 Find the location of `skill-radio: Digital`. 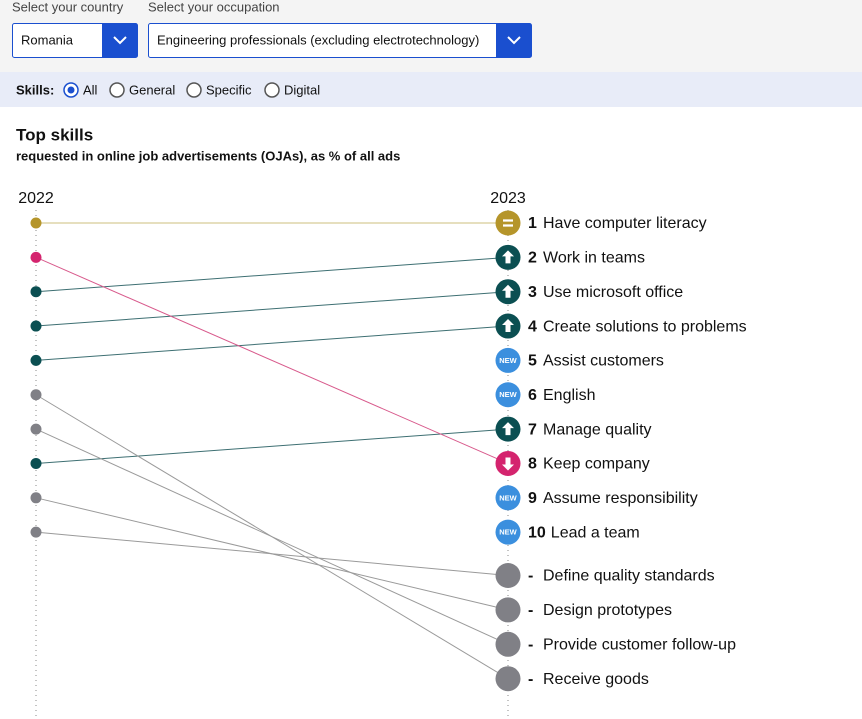

skill-radio: Digital is located at coordinates (292, 90).